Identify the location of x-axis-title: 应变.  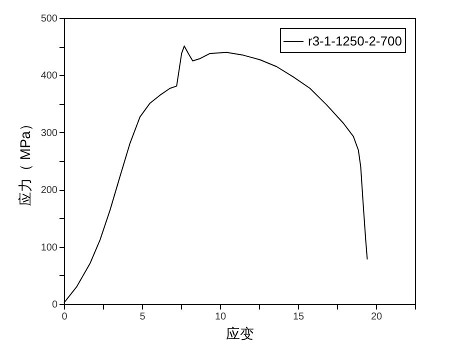
(240, 334).